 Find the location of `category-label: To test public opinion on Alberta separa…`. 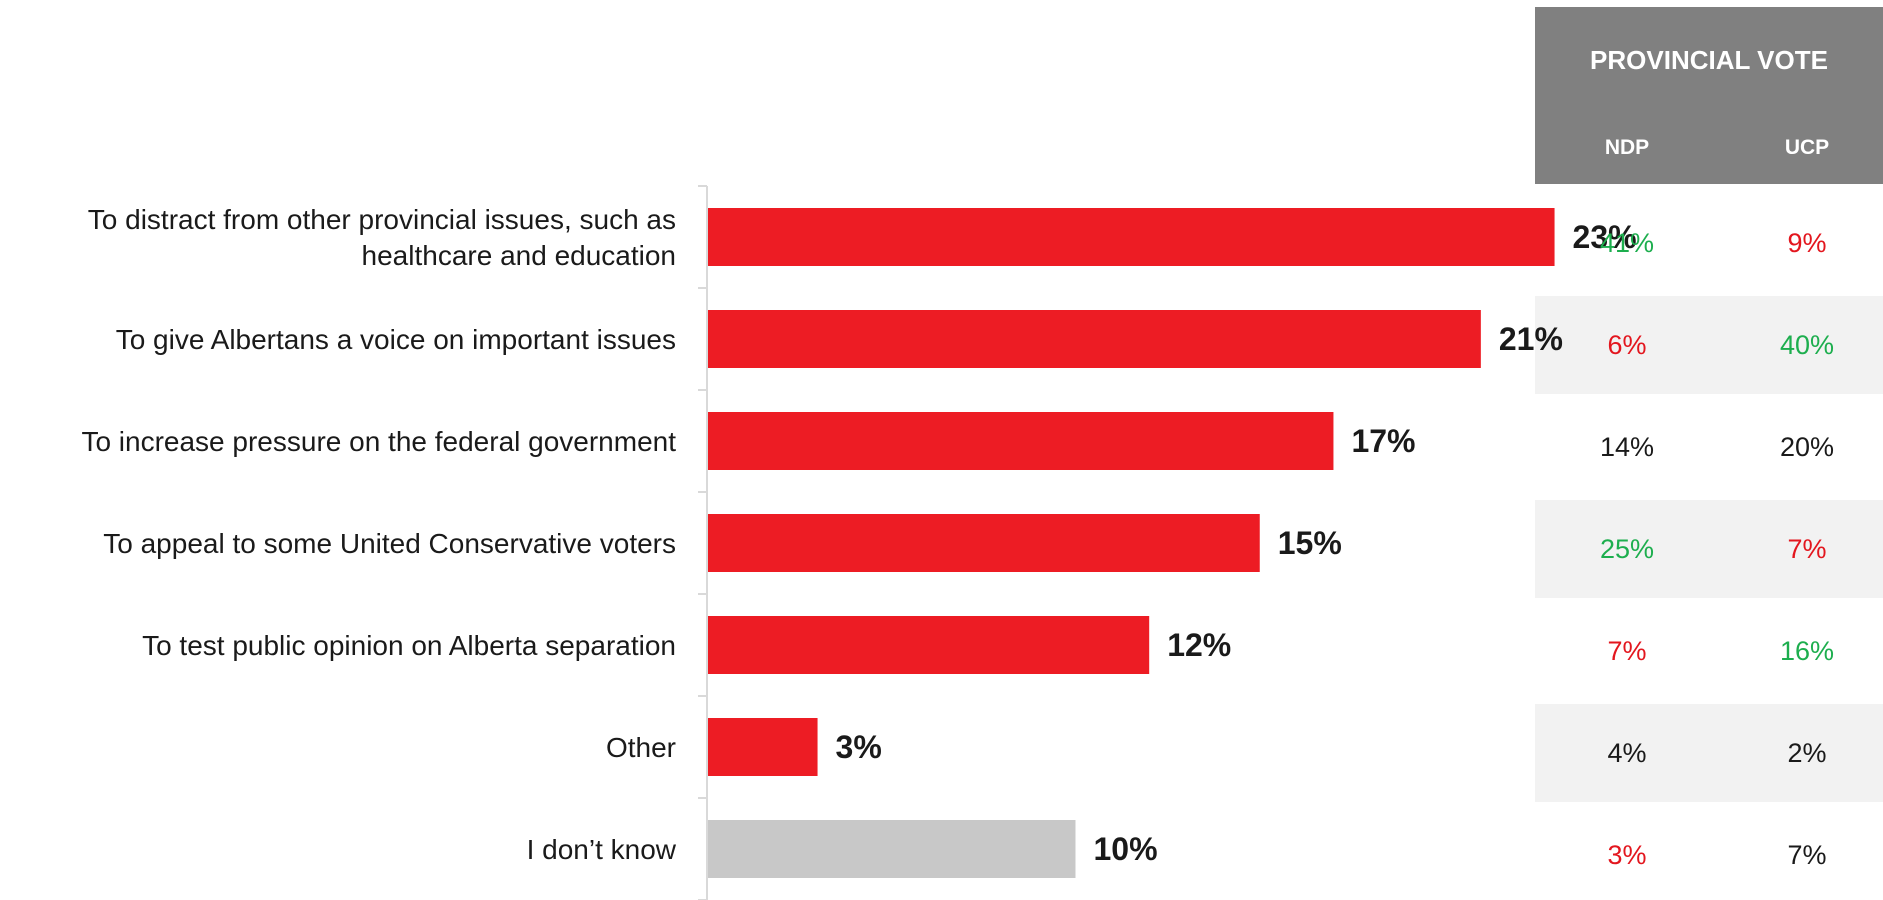

category-label: To test public opinion on Alberta separa… is located at coordinates (409, 645).